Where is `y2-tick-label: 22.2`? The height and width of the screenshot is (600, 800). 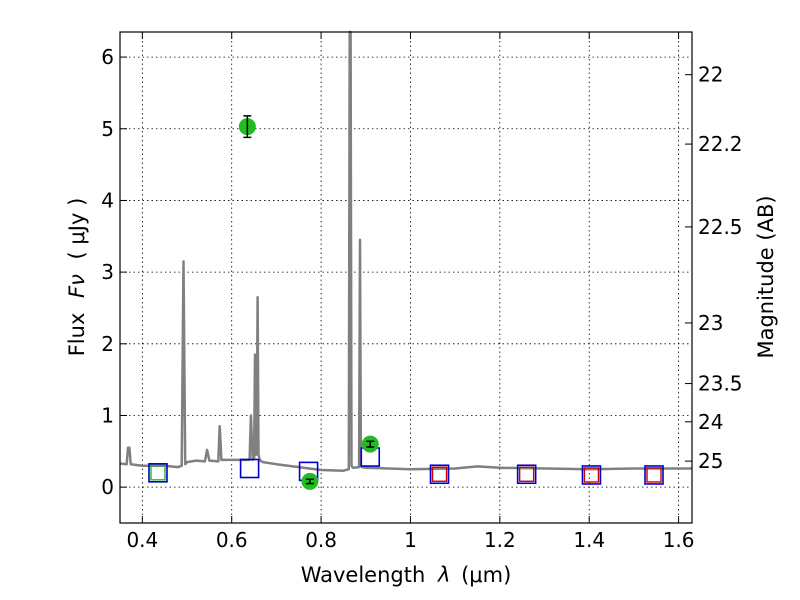 y2-tick-label: 22.2 is located at coordinates (720, 144).